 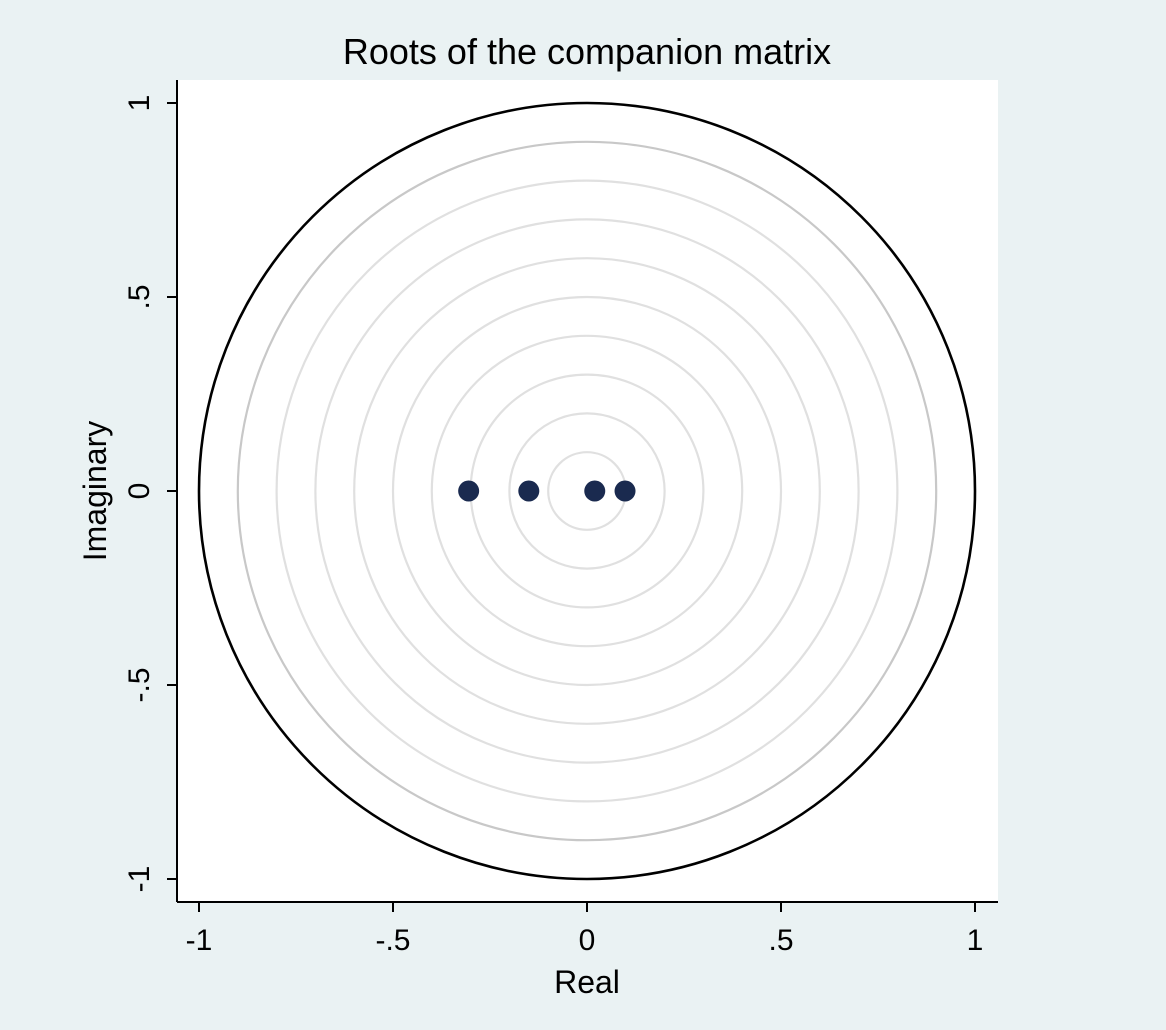 I want to click on y-tick-label-1: -.5, so click(x=139, y=684).